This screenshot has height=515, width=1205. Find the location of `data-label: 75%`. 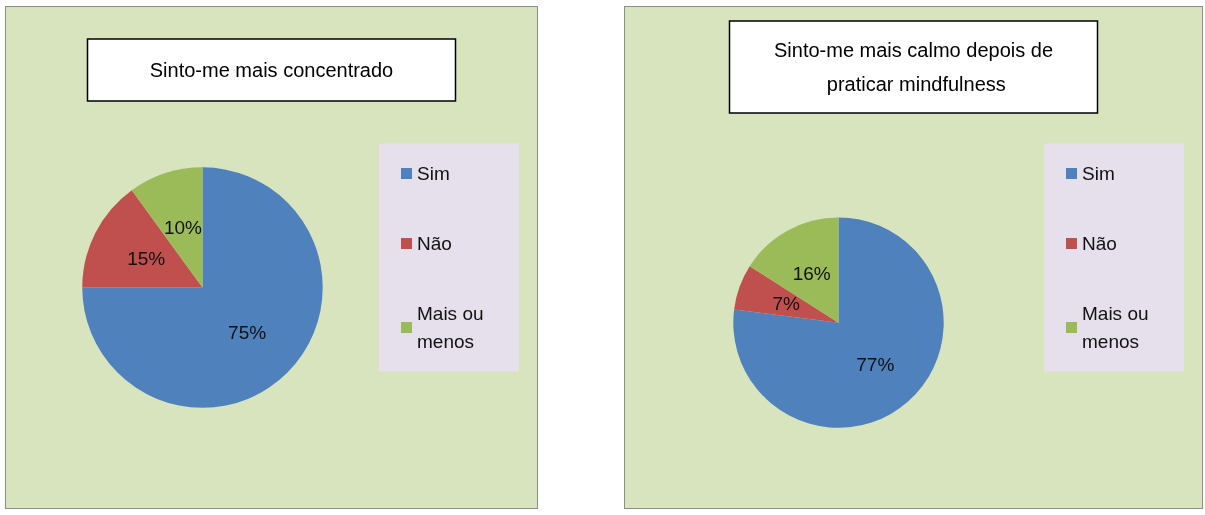

data-label: 75% is located at coordinates (247, 332).